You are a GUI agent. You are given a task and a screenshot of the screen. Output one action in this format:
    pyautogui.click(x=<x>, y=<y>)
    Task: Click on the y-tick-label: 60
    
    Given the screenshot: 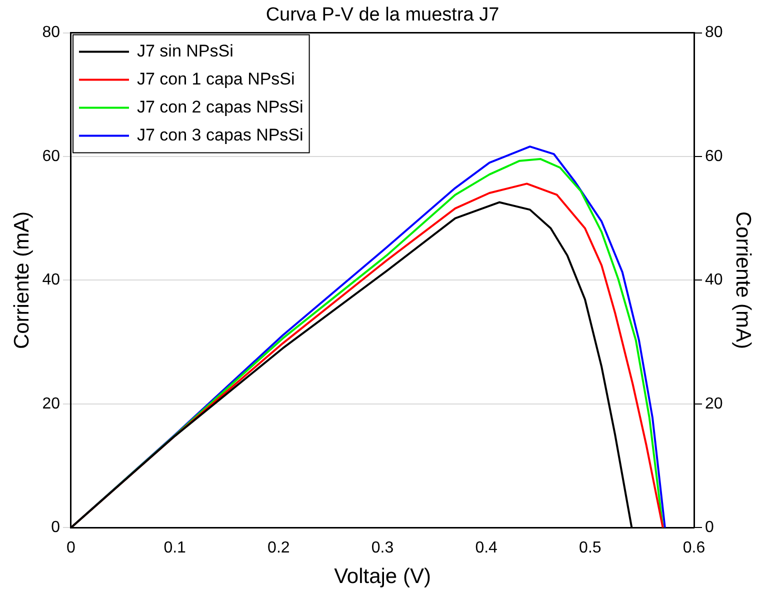 What is the action you would take?
    pyautogui.click(x=51, y=156)
    